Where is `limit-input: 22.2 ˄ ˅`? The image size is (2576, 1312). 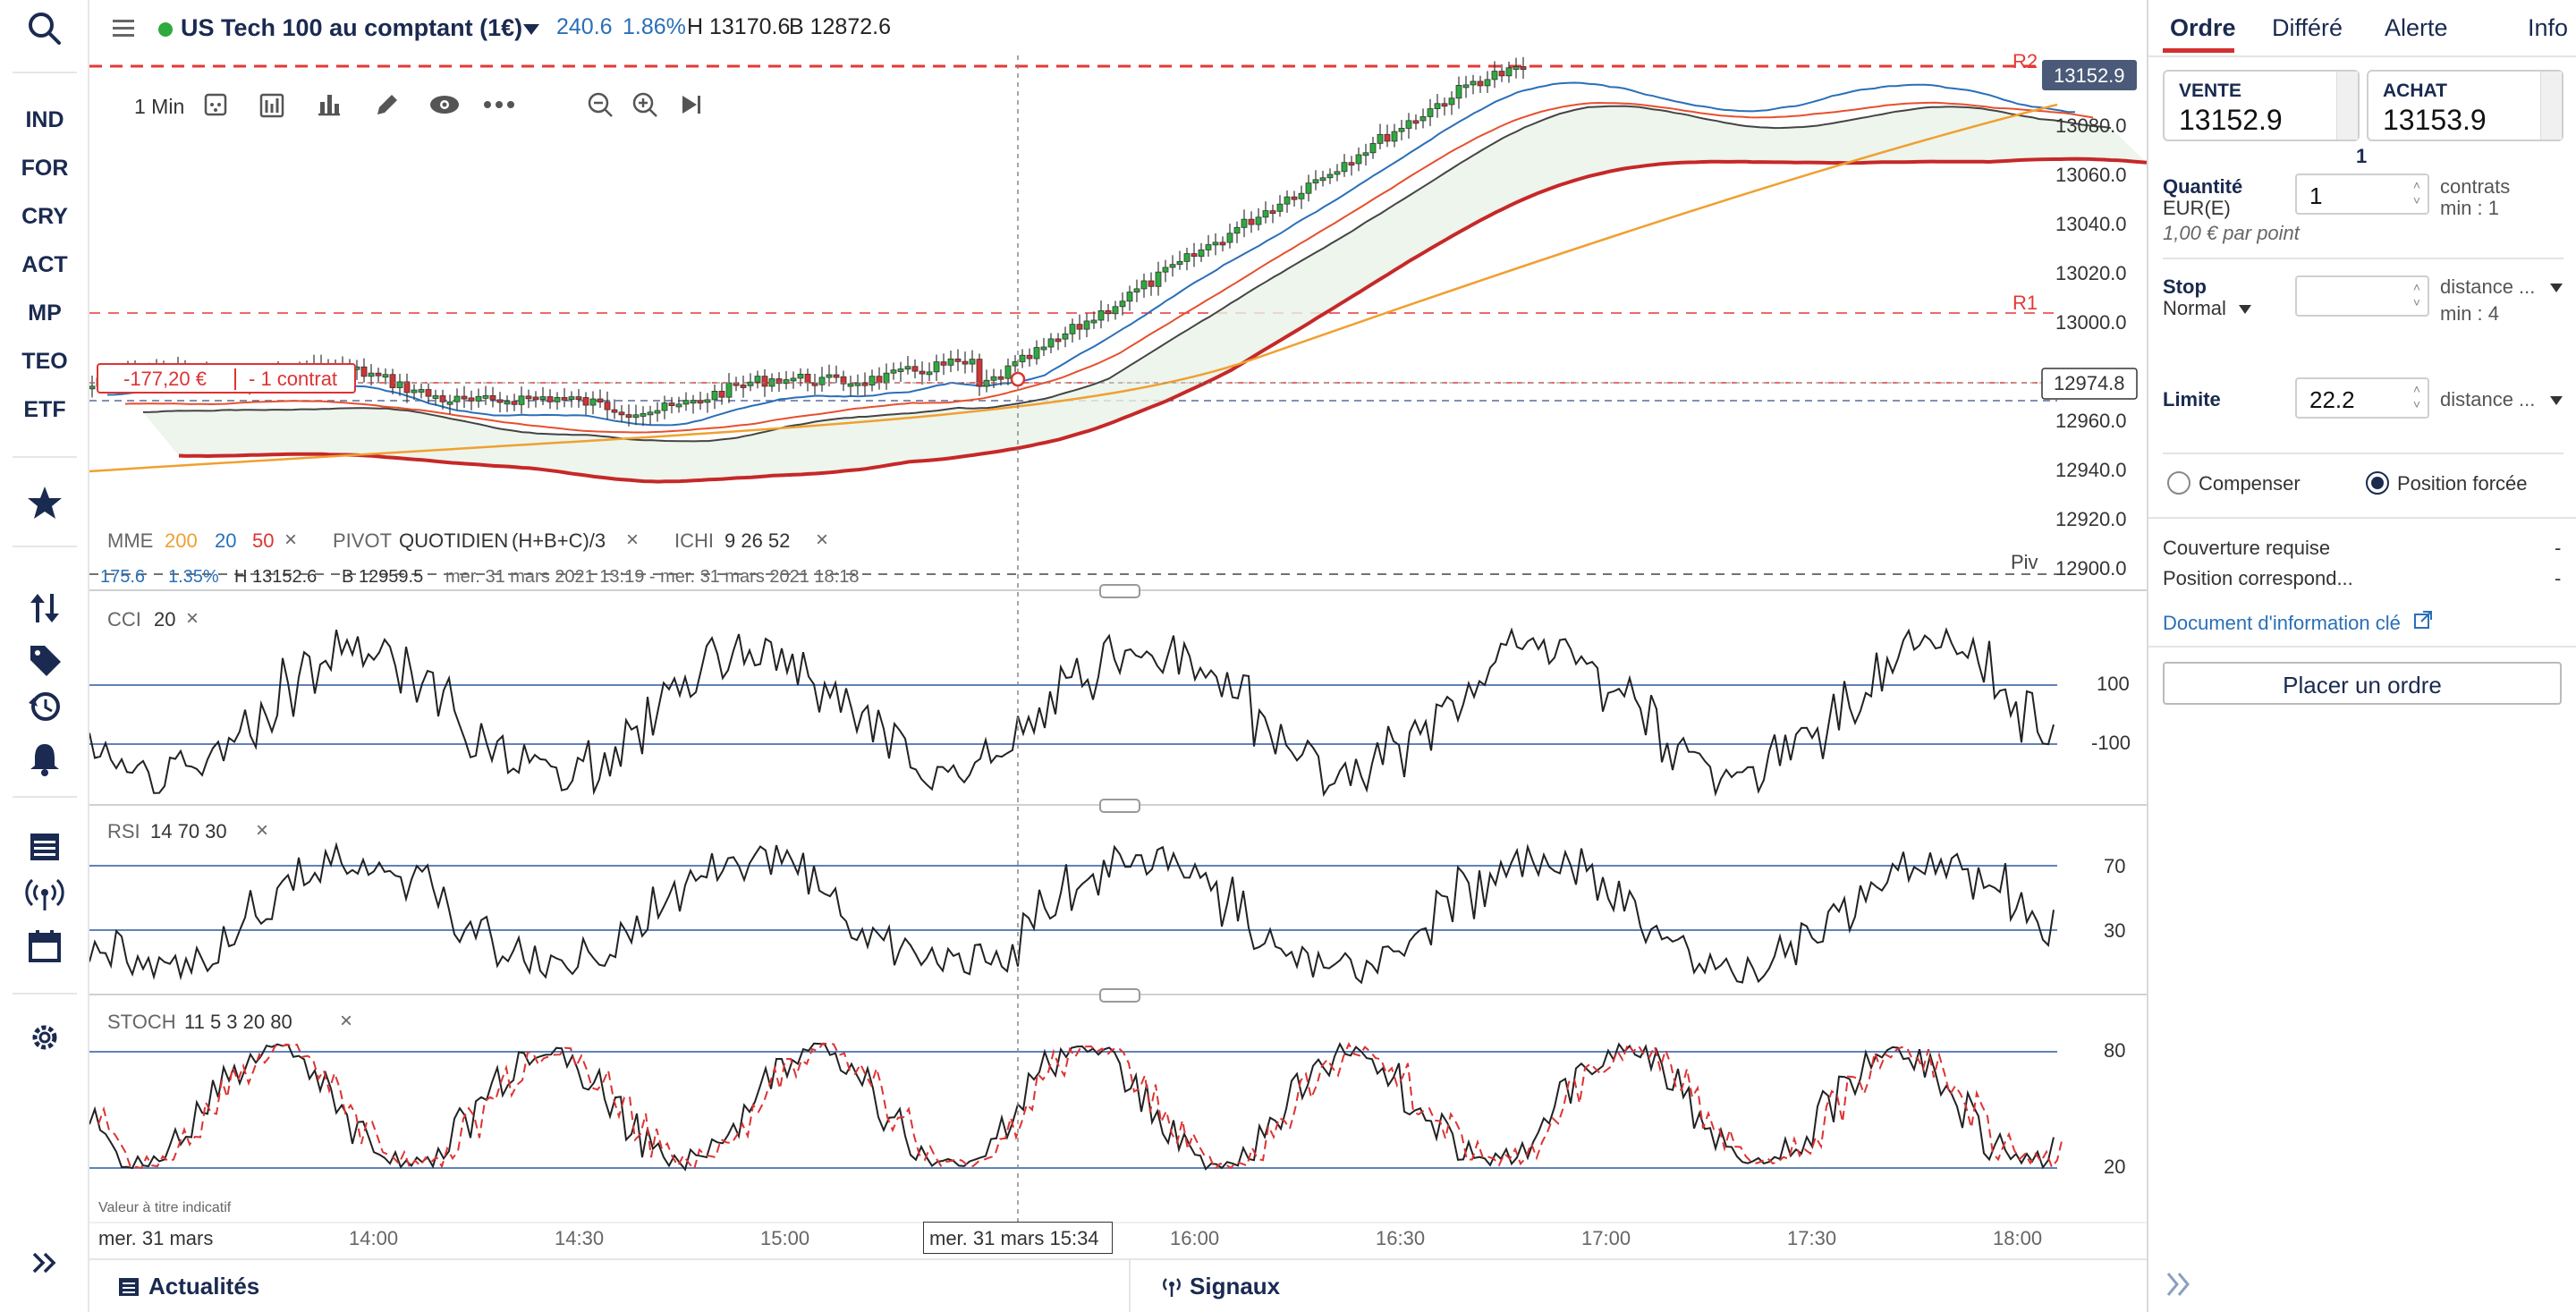 limit-input: 22.2 ˄ ˅ is located at coordinates (2362, 398).